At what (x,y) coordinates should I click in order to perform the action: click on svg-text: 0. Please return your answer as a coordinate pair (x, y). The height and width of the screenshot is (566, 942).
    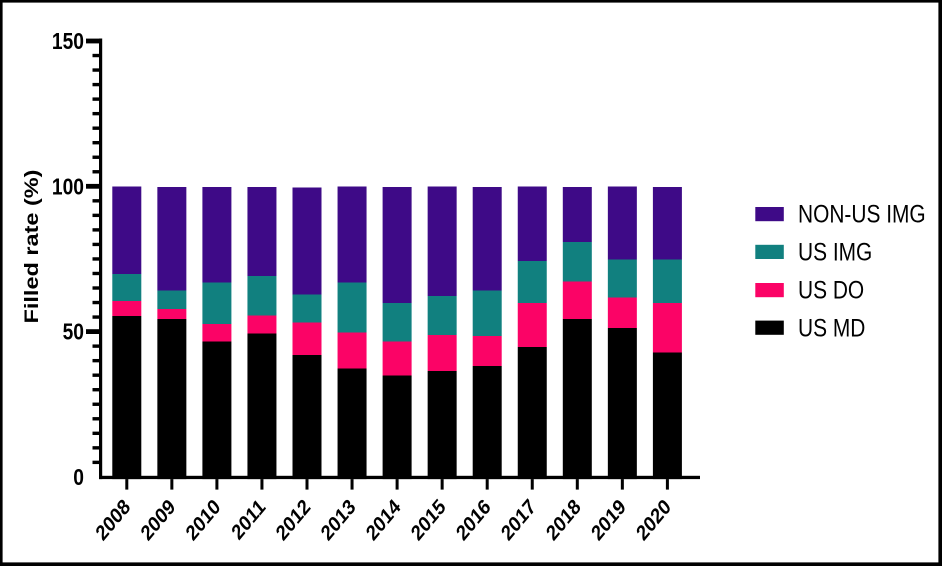
    Looking at the image, I should click on (78, 477).